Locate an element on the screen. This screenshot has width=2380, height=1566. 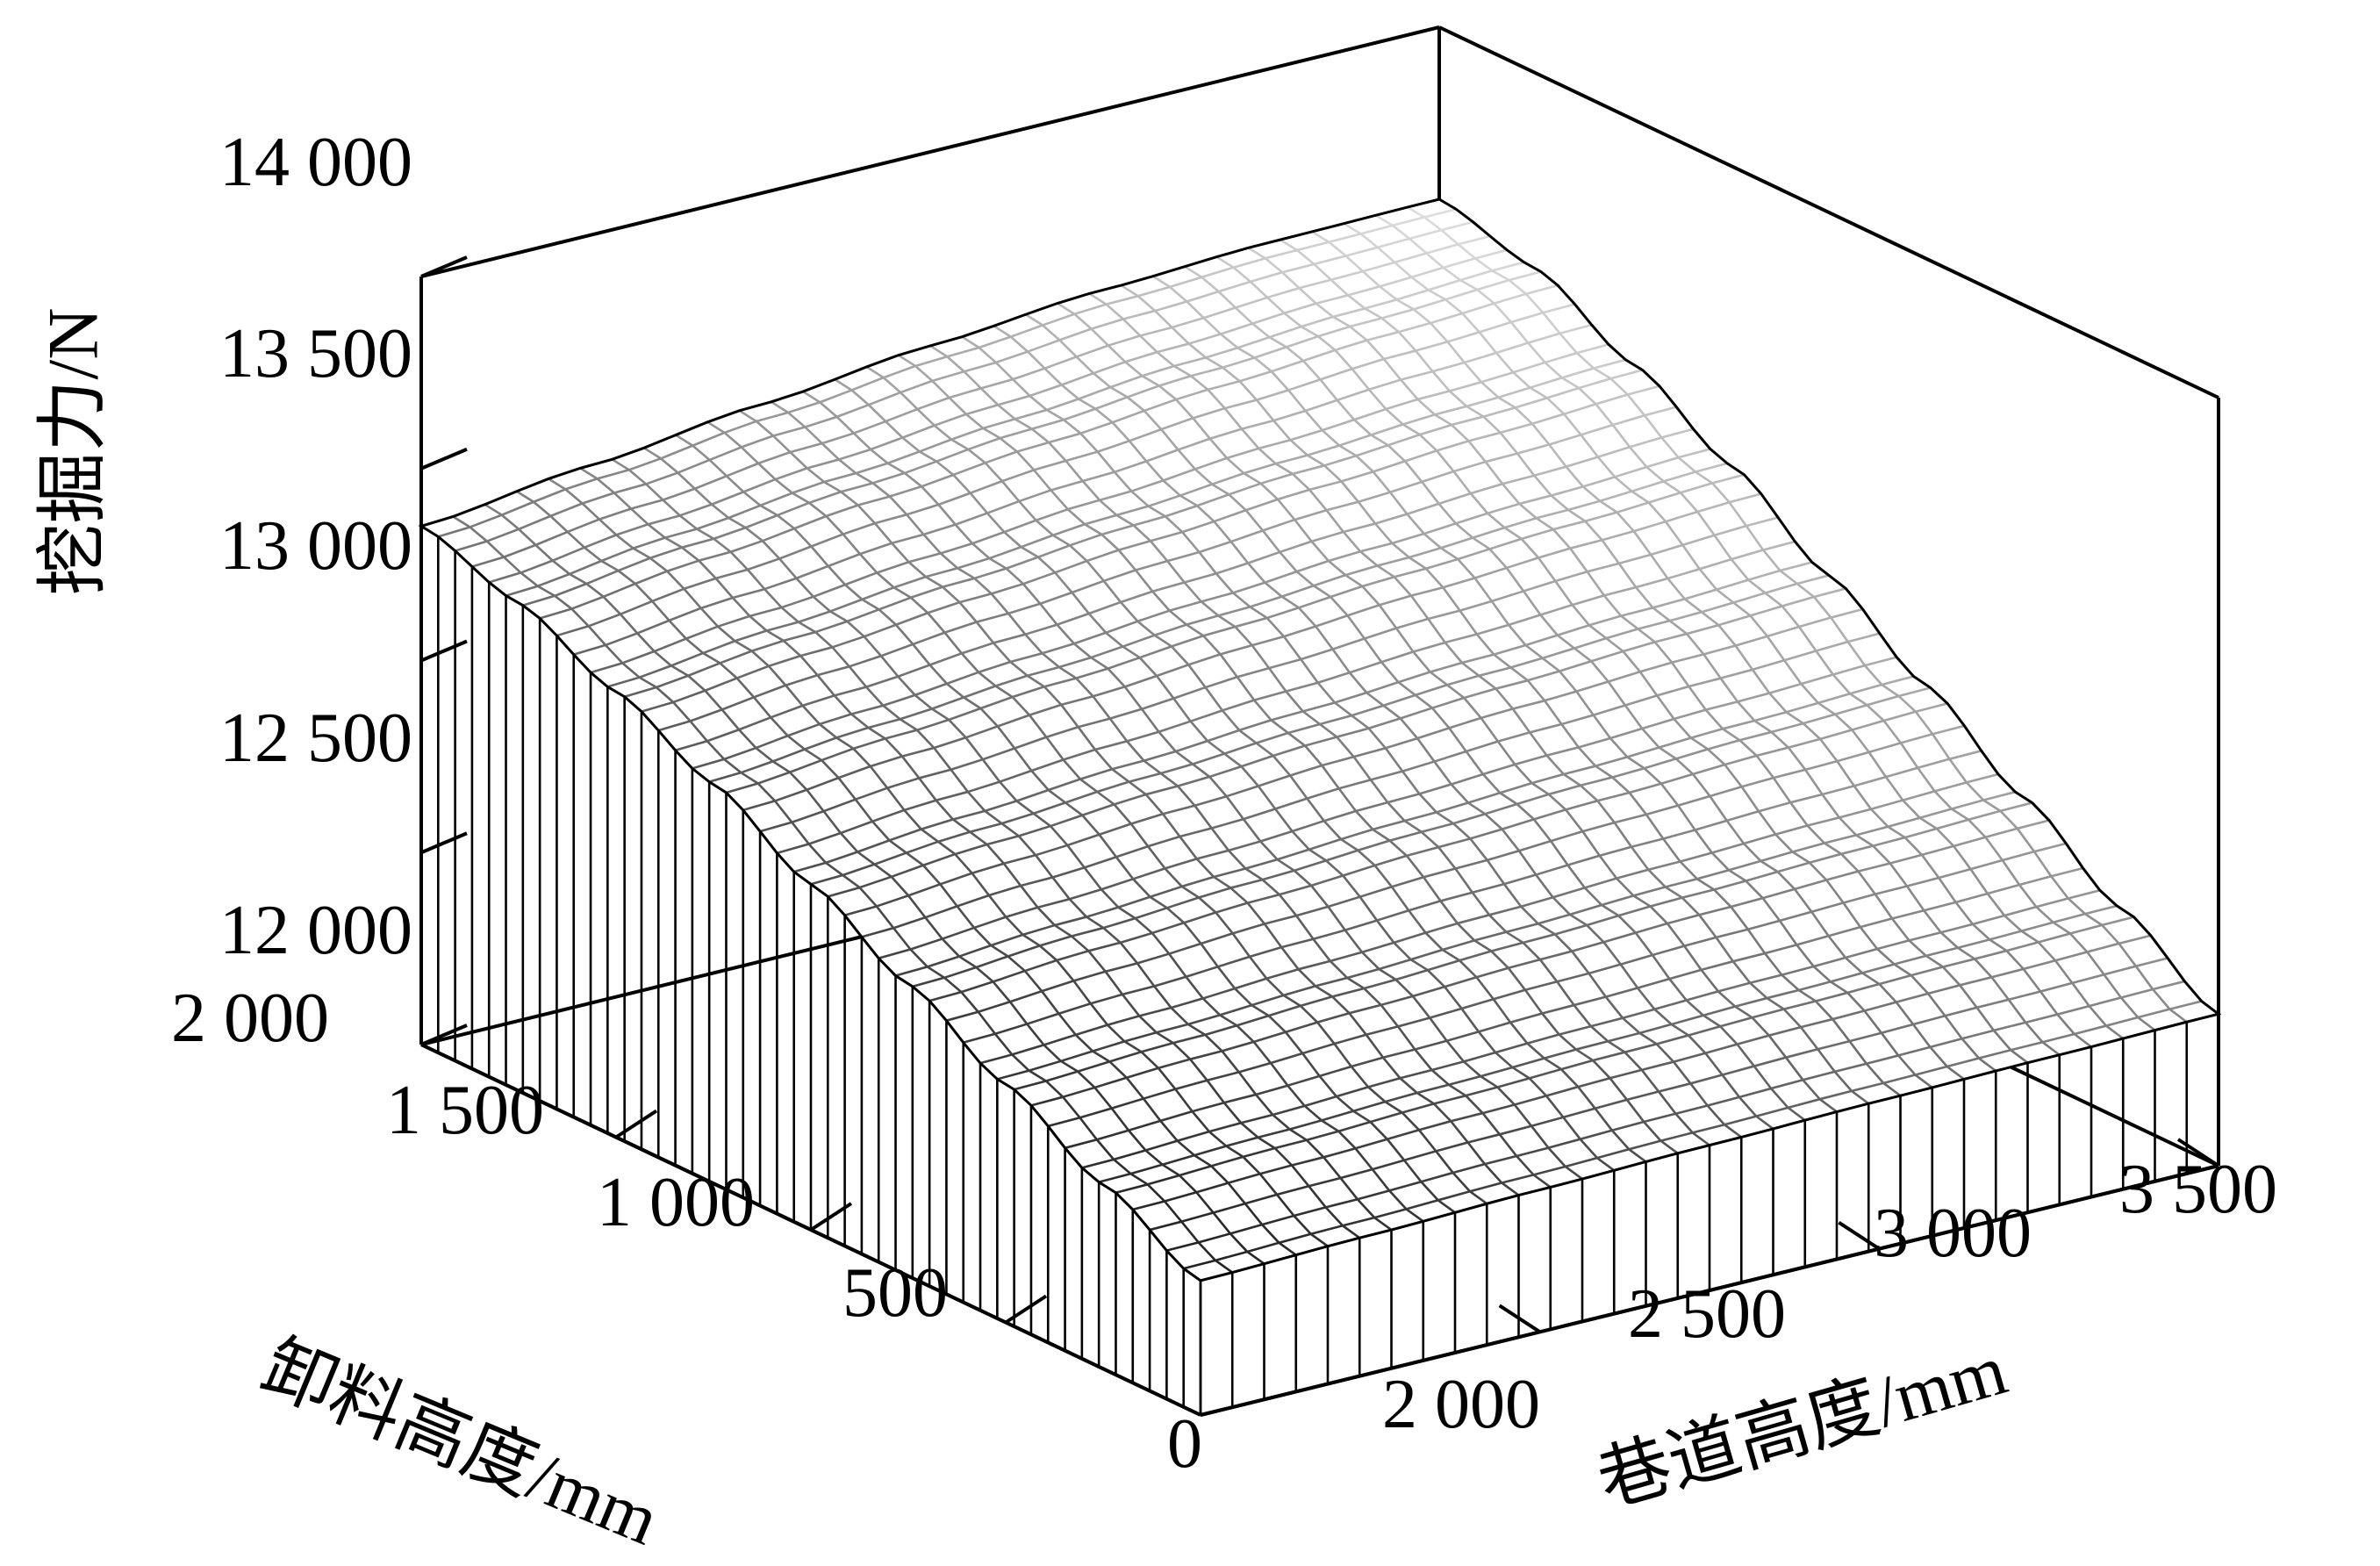
y-tick-label-3500: 3 500 is located at coordinates (2198, 1189).